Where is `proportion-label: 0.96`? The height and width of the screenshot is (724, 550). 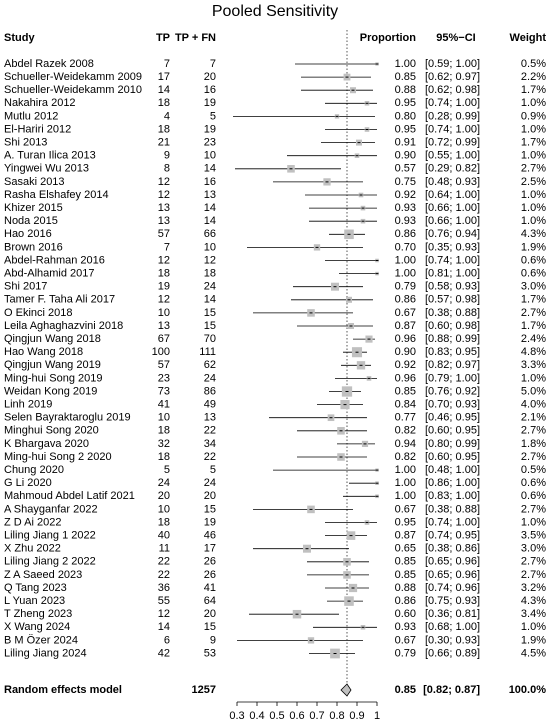 proportion-label: 0.96 is located at coordinates (405, 378).